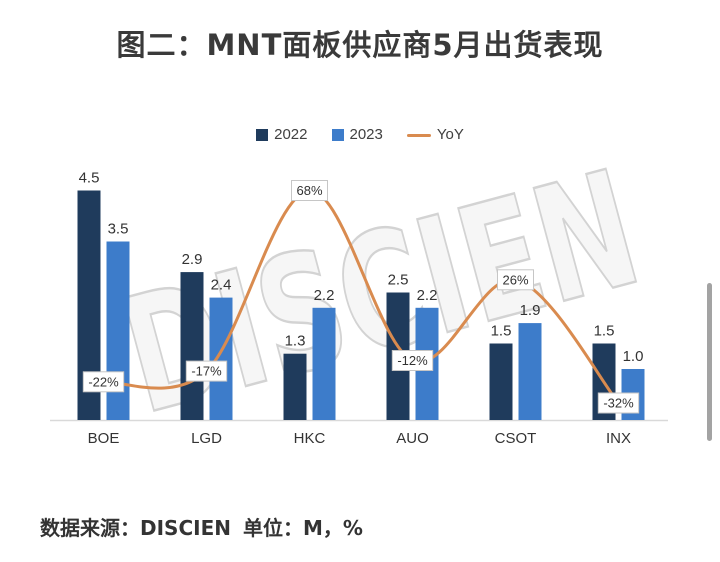  I want to click on value-label-2023-lgd: 2.4, so click(221, 285).